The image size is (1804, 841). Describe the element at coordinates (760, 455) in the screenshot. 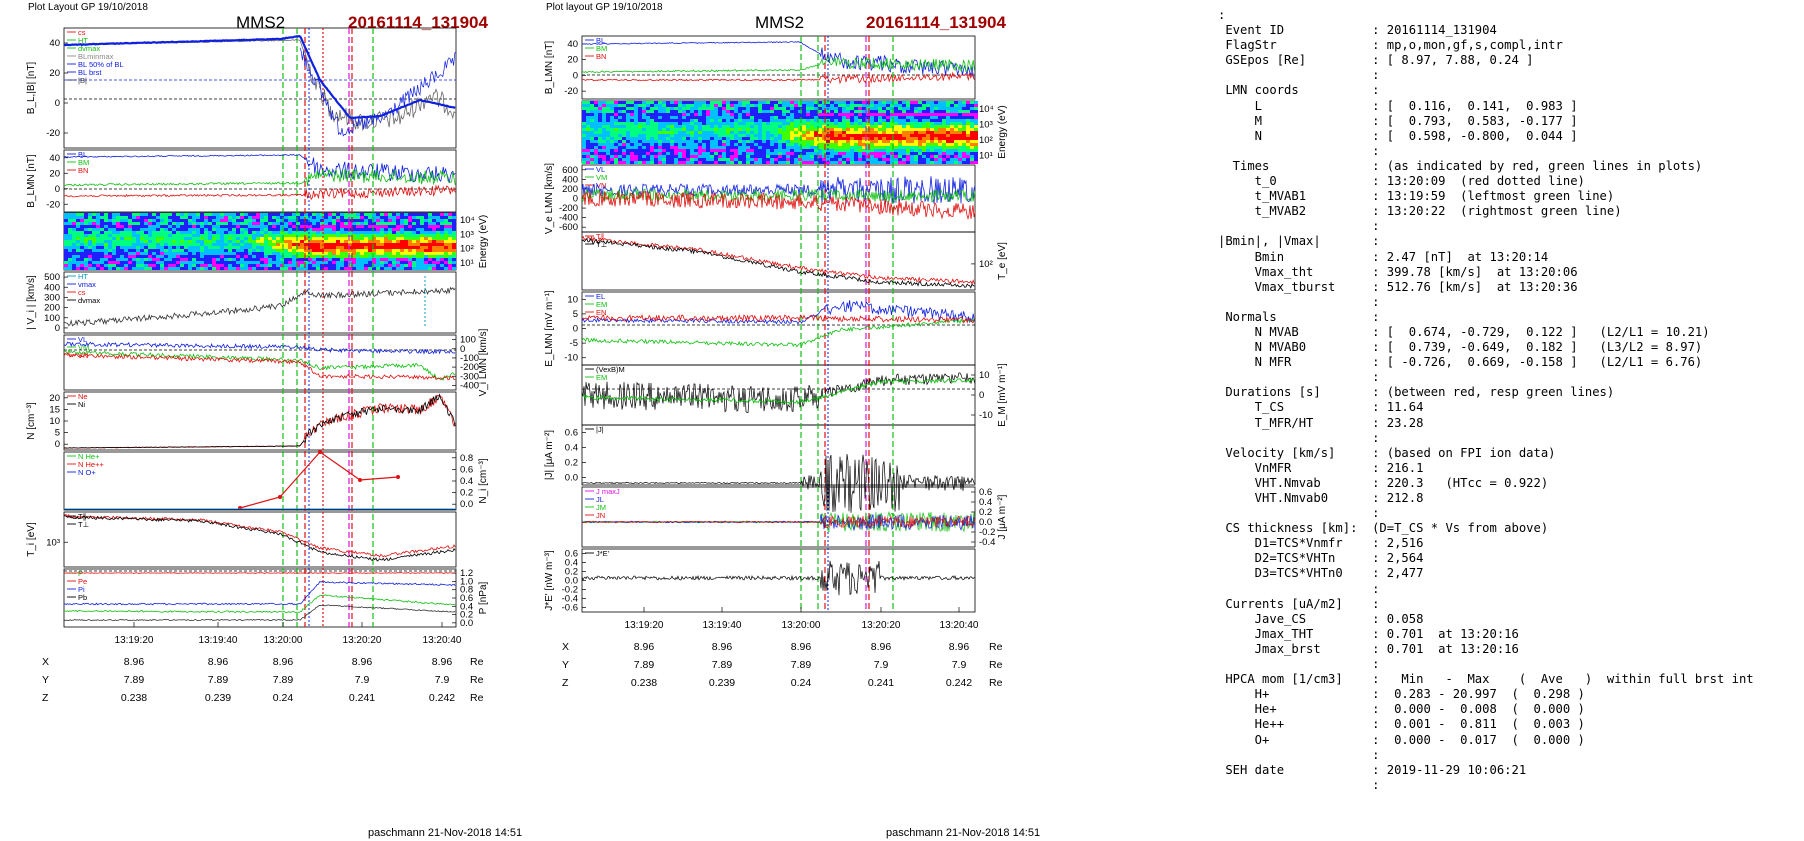

I see `panel-mj: 0.6 0.4 0.2 0.0 |J| [μA m⁻²] |J|` at that location.